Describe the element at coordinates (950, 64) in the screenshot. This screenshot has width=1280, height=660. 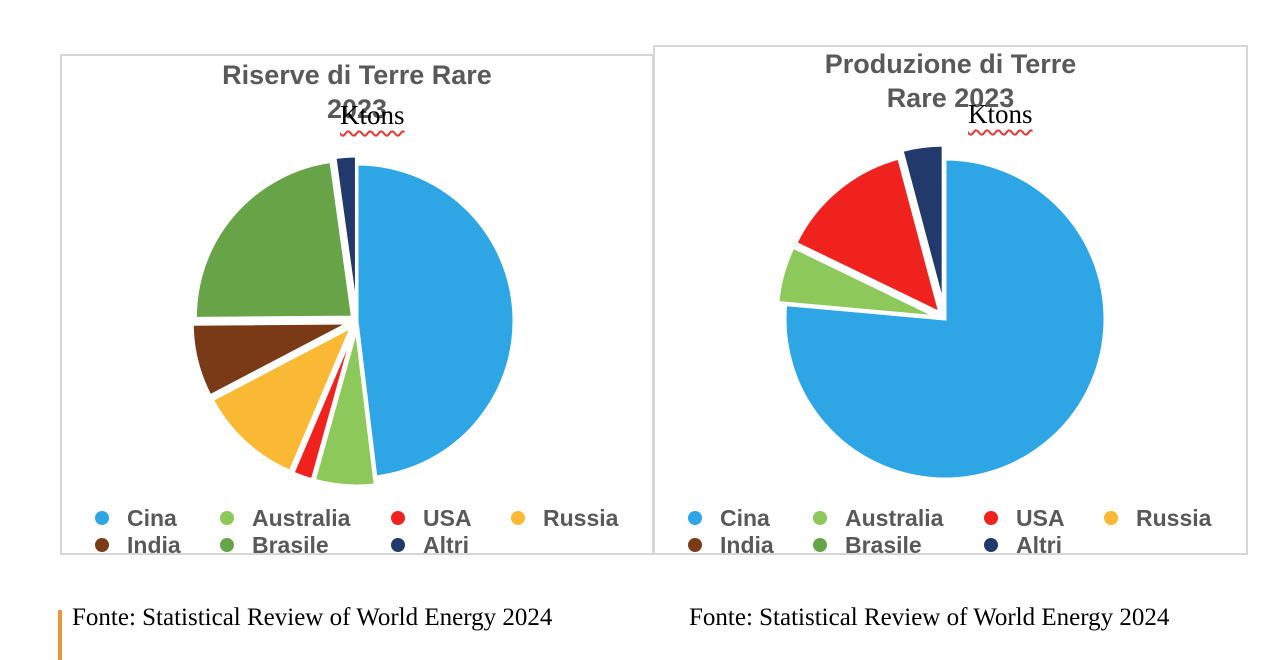
I see `title-line-1: Produzione di Terre` at that location.